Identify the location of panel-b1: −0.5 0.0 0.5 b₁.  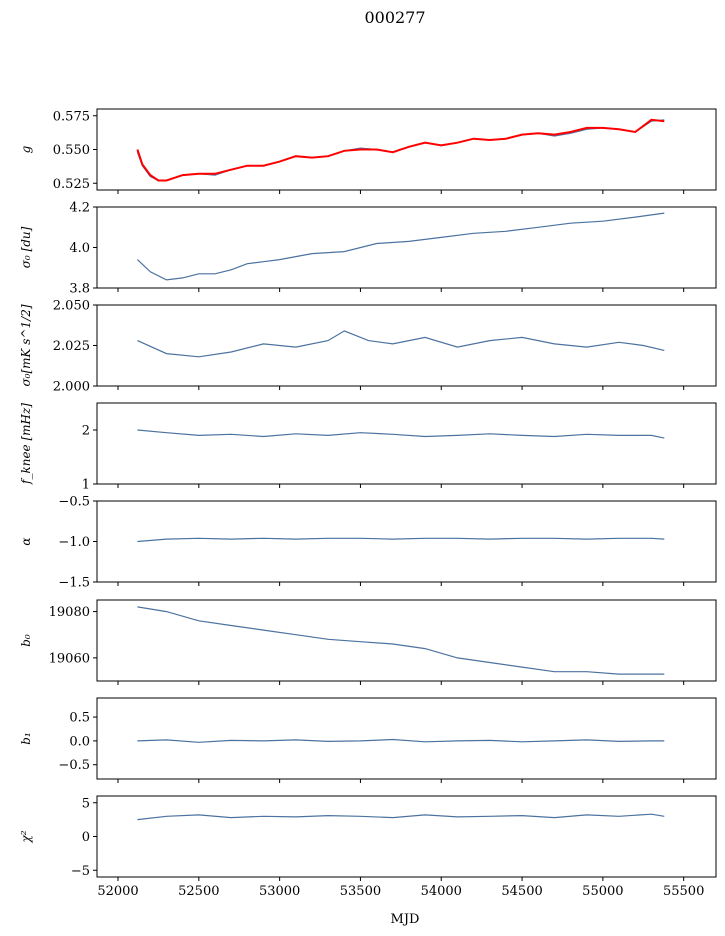
(368, 740).